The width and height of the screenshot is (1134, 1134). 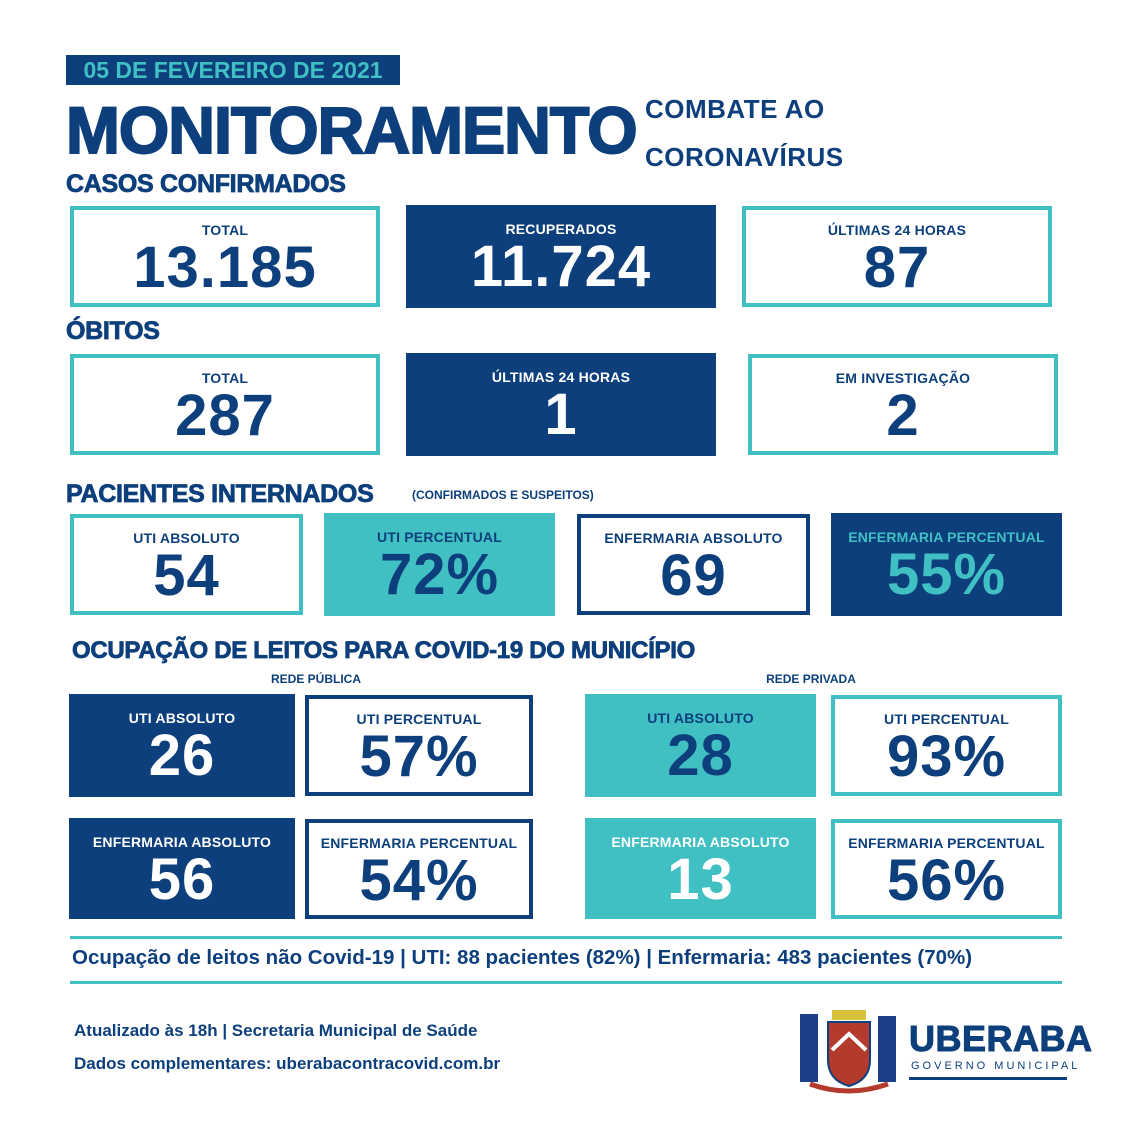 What do you see at coordinates (113, 331) in the screenshot?
I see `obitos-heading: ÓBITOS` at bounding box center [113, 331].